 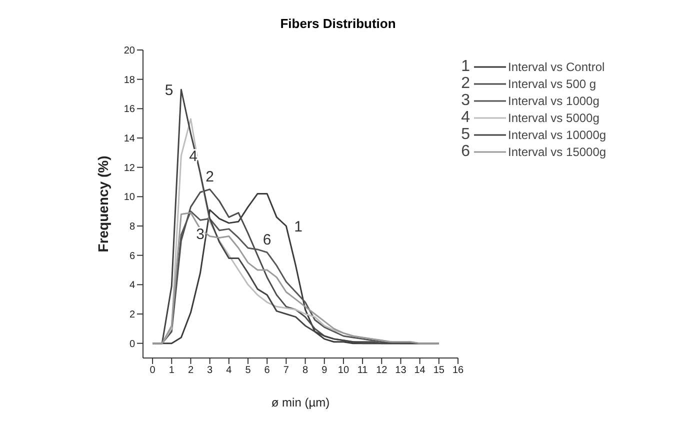 I want to click on y-tick-label: 14, so click(x=130, y=139).